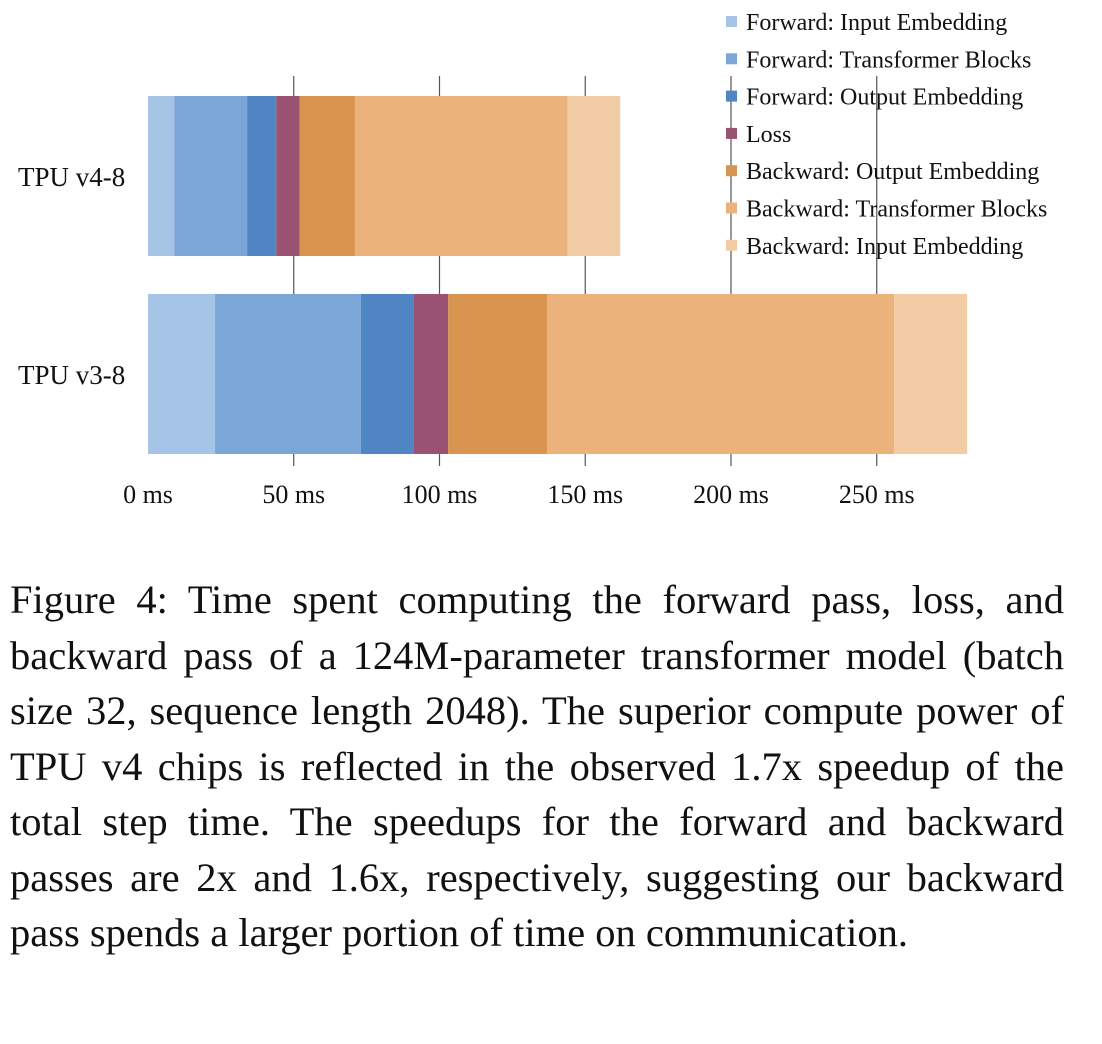 Image resolution: width=1102 pixels, height=1044 pixels. I want to click on x-tick-label: 250 ms, so click(877, 494).